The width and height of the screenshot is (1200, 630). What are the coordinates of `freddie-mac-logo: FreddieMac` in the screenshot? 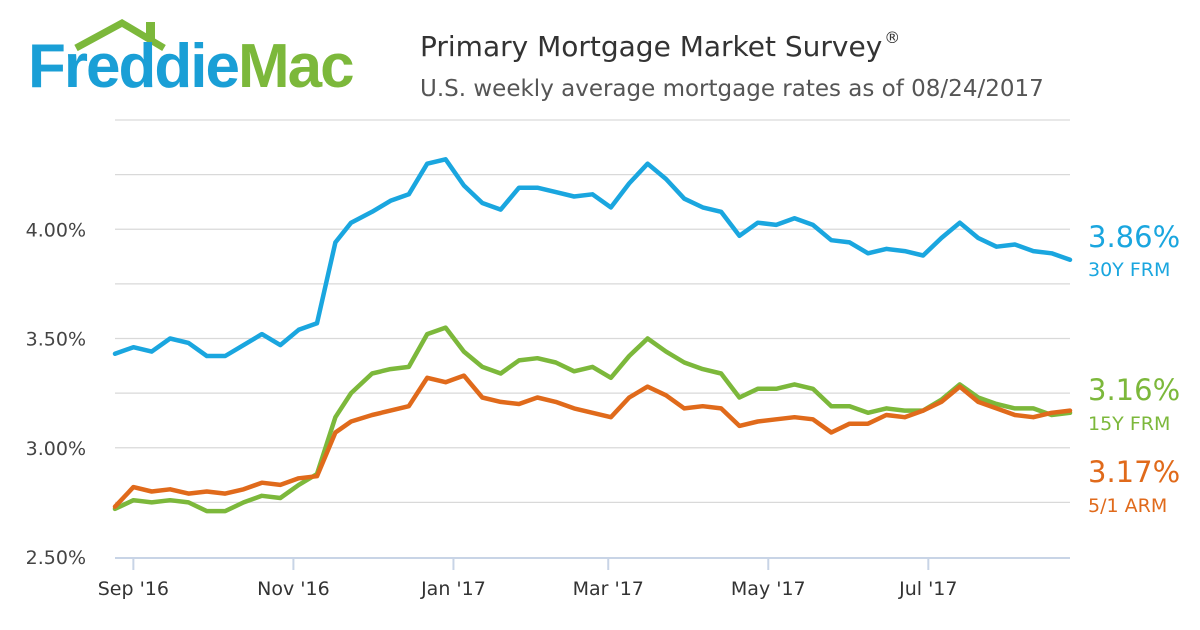 It's located at (203, 63).